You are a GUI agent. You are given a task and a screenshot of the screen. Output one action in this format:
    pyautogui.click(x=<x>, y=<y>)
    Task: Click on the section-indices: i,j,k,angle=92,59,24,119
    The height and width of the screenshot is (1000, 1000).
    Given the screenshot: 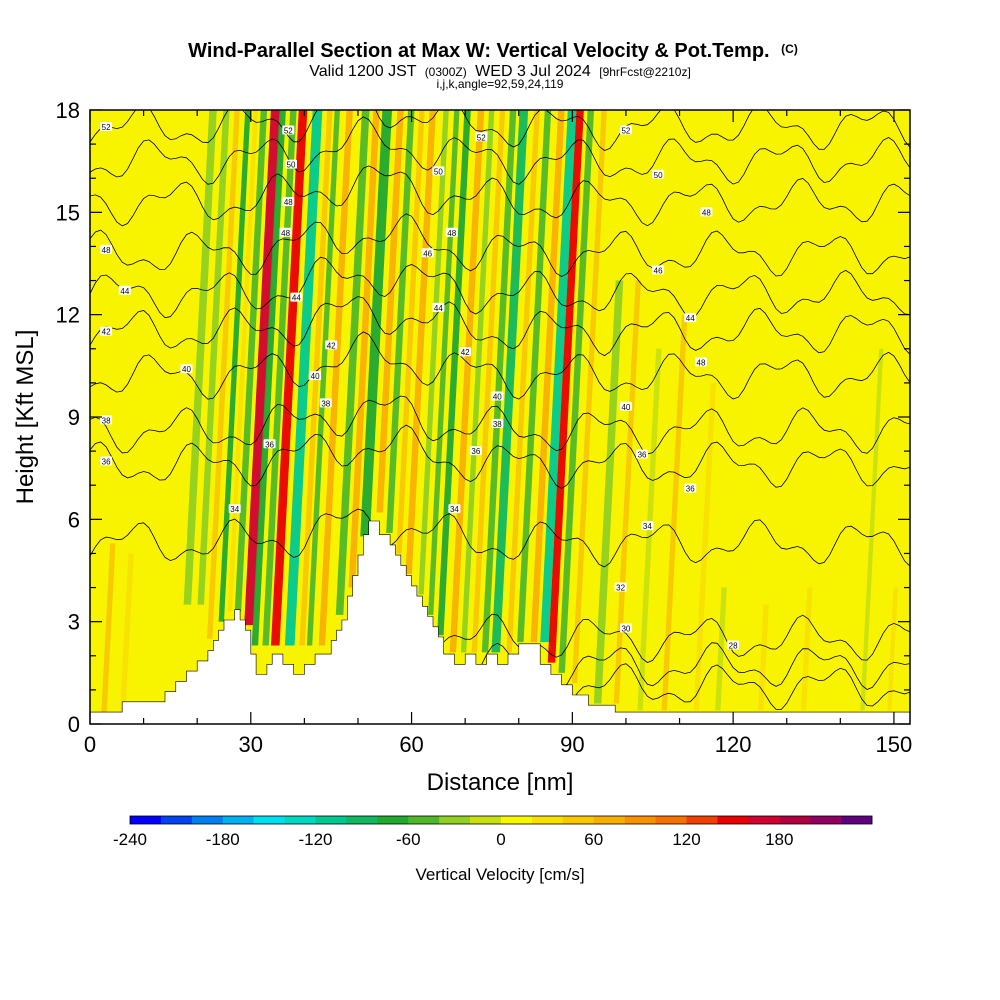 What is the action you would take?
    pyautogui.click(x=500, y=84)
    